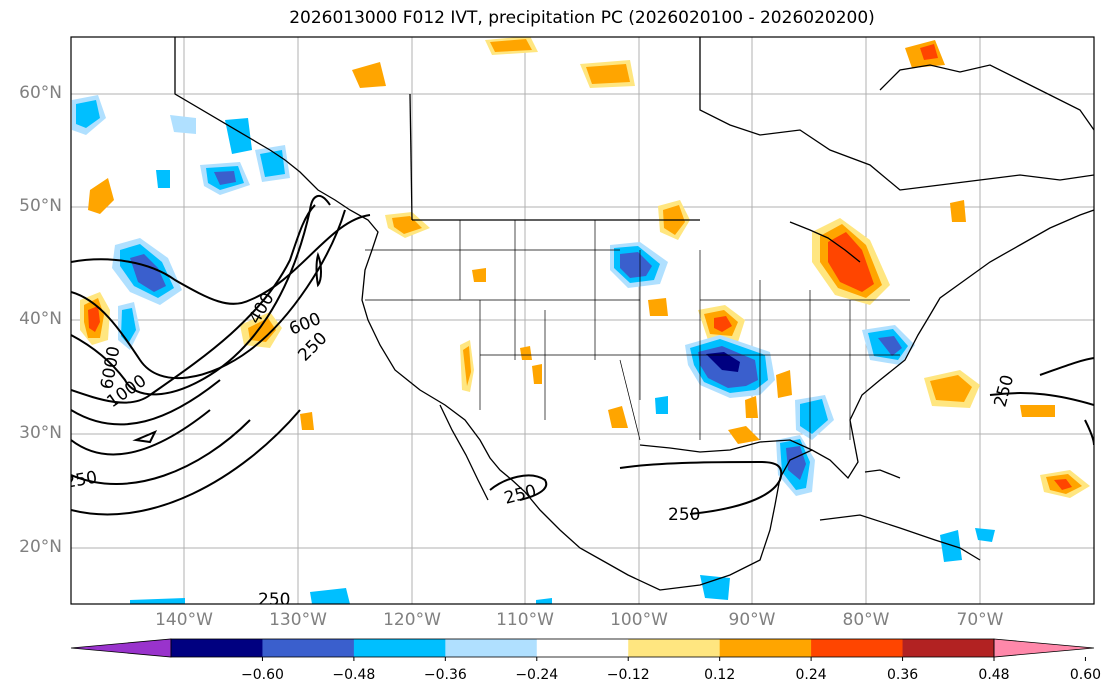 The image size is (1105, 698). I want to click on lon-label: 140°W, so click(184, 620).